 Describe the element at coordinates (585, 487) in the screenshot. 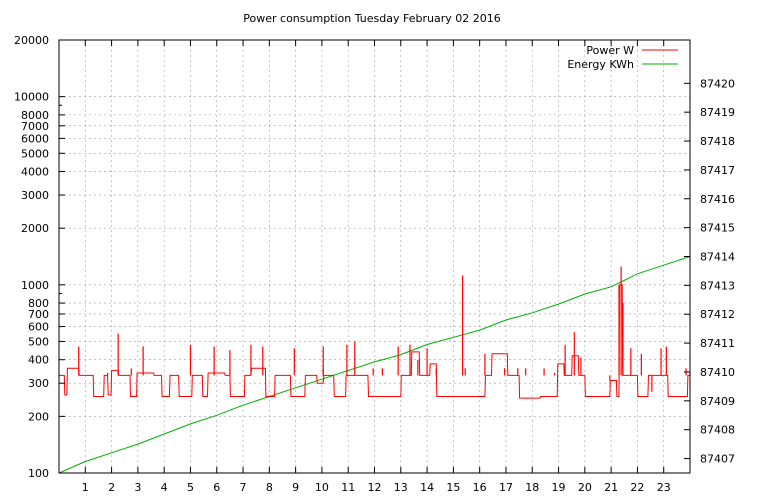

I see `x-tick-label: 20` at that location.